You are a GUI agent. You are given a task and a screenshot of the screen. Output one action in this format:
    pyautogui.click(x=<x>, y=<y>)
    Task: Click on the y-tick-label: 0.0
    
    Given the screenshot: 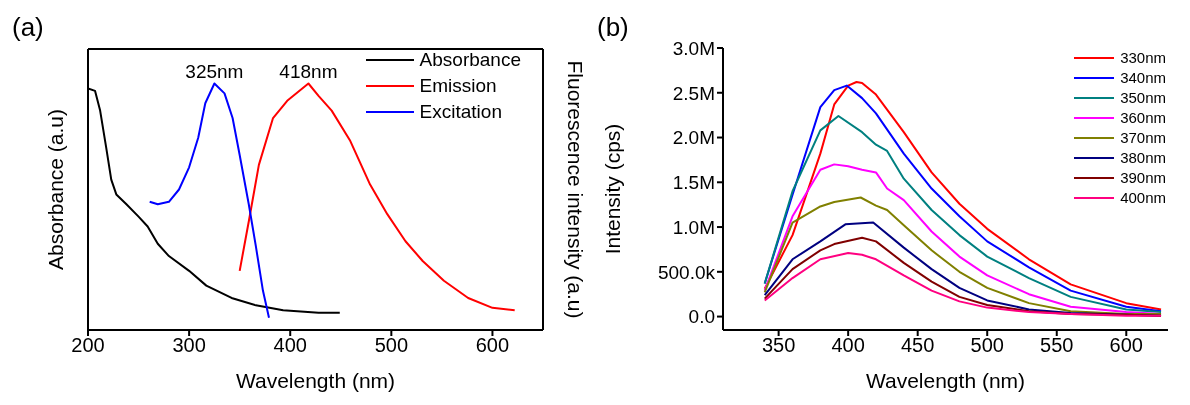 What is the action you would take?
    pyautogui.click(x=701, y=317)
    